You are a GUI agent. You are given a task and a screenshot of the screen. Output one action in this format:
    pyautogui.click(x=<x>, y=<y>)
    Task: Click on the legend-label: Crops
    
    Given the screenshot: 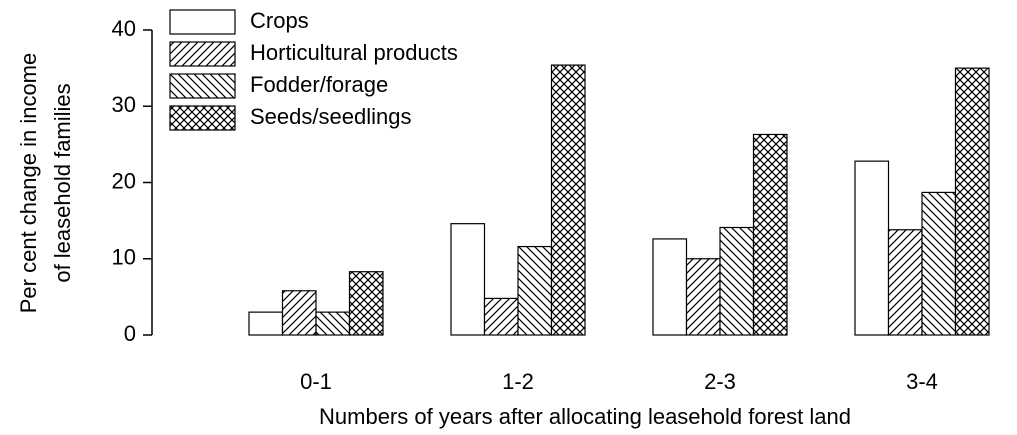 What is the action you would take?
    pyautogui.click(x=279, y=20)
    